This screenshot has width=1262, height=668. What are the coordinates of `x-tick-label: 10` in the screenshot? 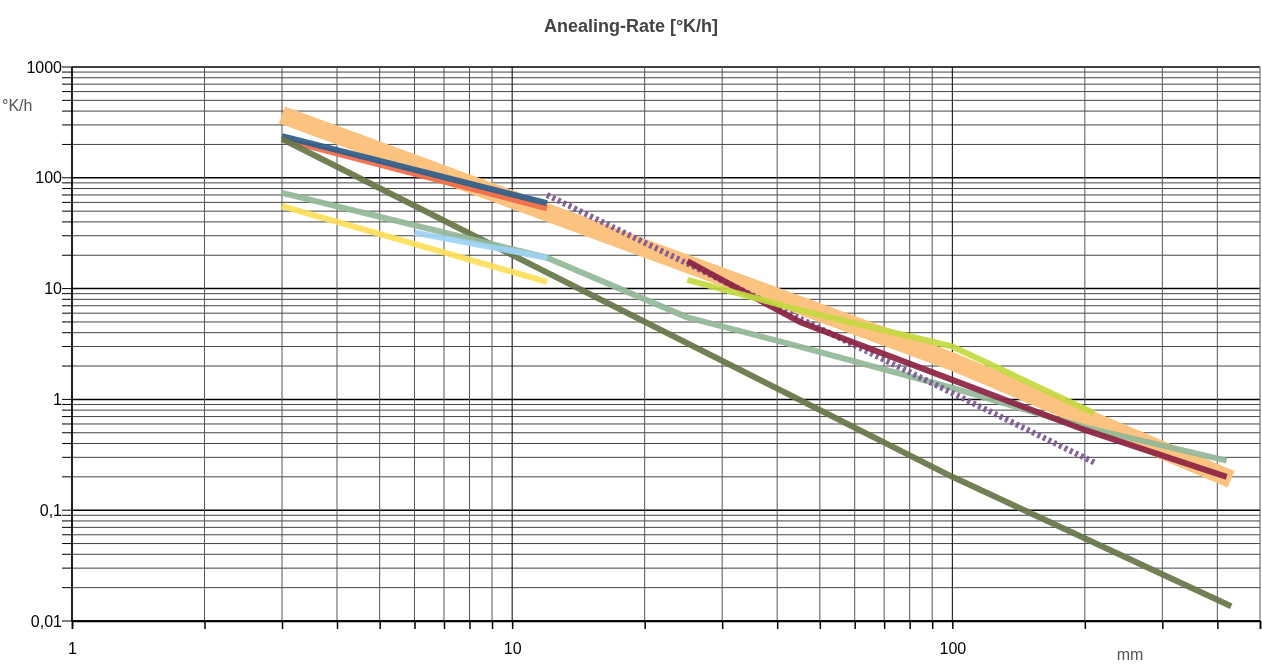 It's located at (512, 649).